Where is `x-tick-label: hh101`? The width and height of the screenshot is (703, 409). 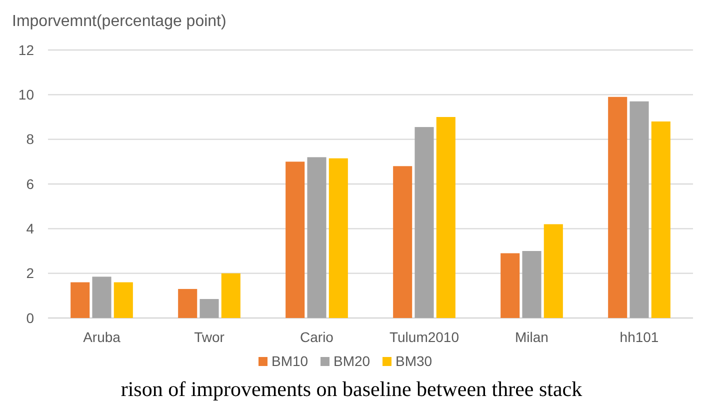 x-tick-label: hh101 is located at coordinates (639, 337).